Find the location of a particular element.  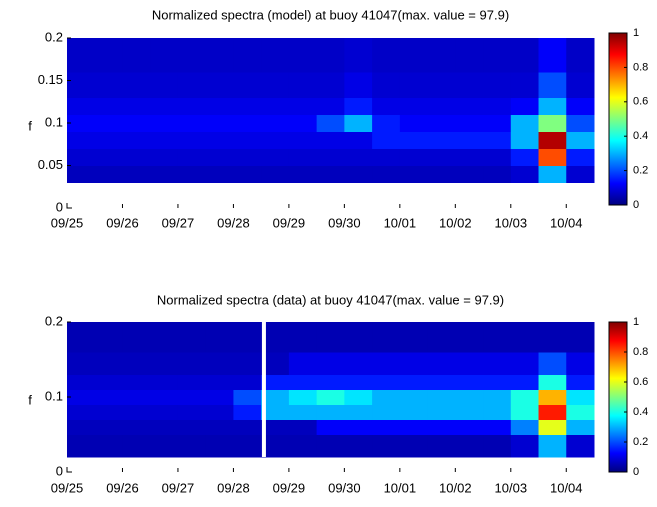

x-tick-label: 09/28 is located at coordinates (233, 222).